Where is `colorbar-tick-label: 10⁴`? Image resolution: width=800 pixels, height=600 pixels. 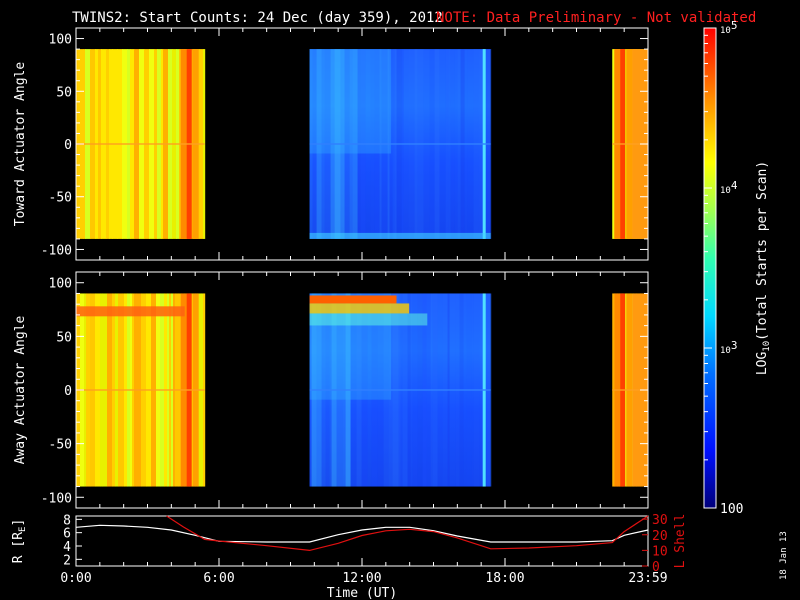 colorbar-tick-label: 10⁴ is located at coordinates (729, 187).